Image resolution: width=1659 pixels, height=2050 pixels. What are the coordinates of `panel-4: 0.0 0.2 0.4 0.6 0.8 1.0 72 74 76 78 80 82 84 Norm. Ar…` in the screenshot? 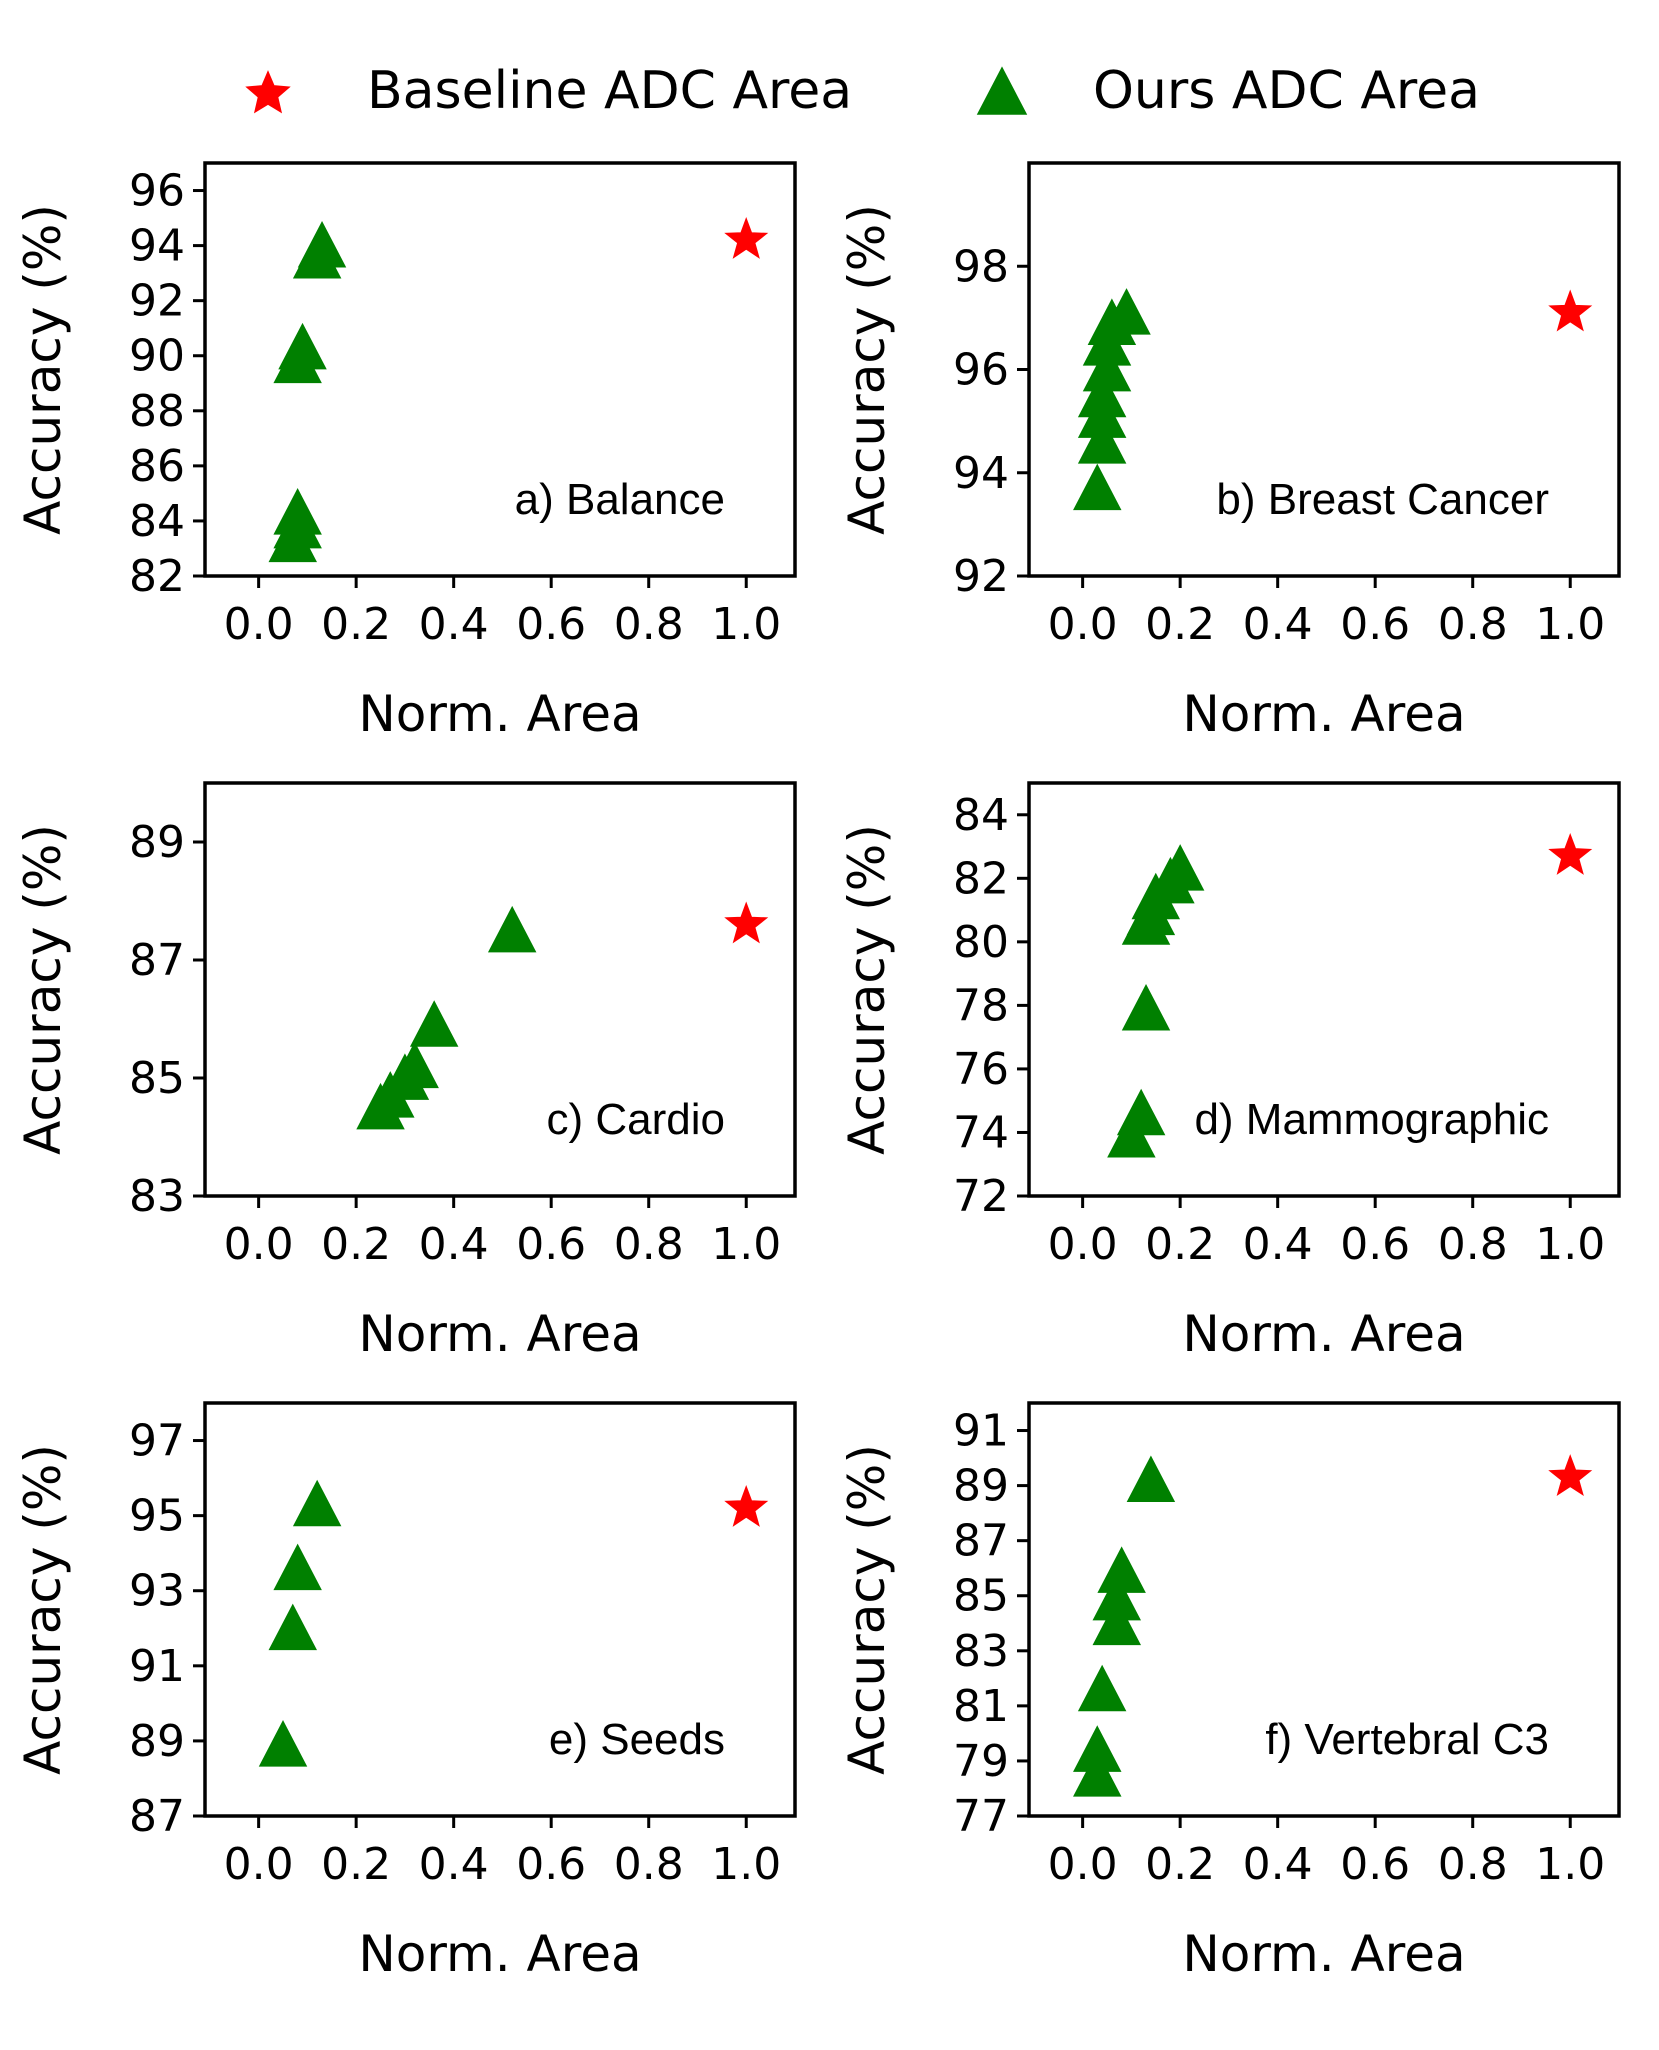 It's located at (1229, 1072).